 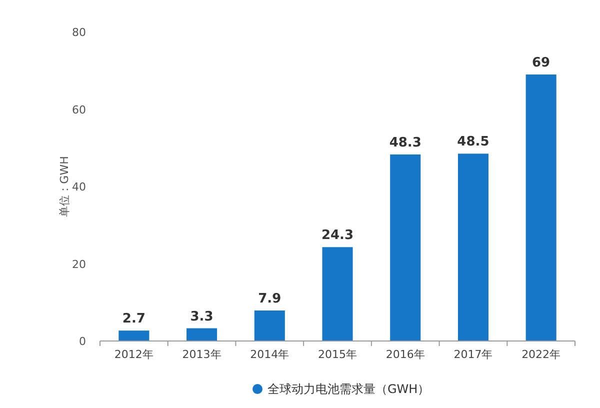 What do you see at coordinates (79, 187) in the screenshot?
I see `y-tick-label: 40` at bounding box center [79, 187].